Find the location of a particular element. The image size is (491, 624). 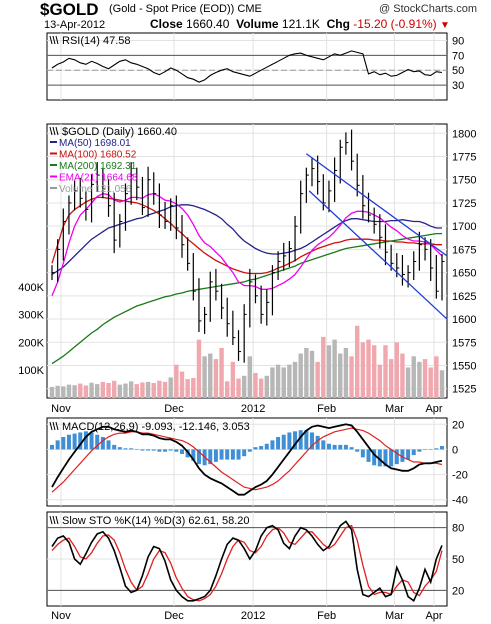

volume-value: 121.1K is located at coordinates (300, 24).